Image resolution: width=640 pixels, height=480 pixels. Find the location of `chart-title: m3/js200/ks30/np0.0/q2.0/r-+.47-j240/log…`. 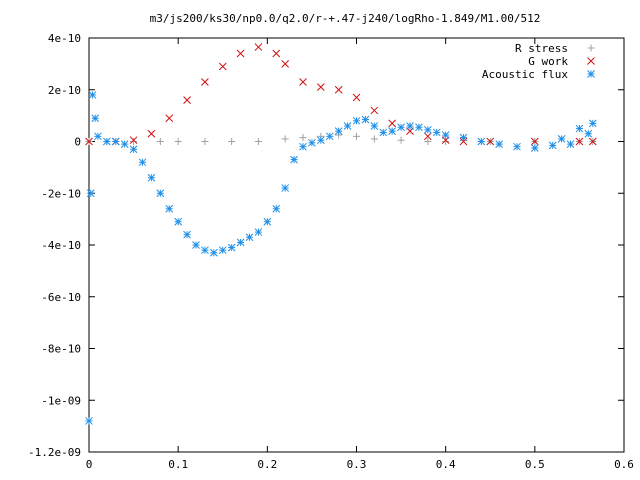

chart-title: m3/js200/ks30/np0.0/q2.0/r-+.47-j240/log… is located at coordinates (345, 18).